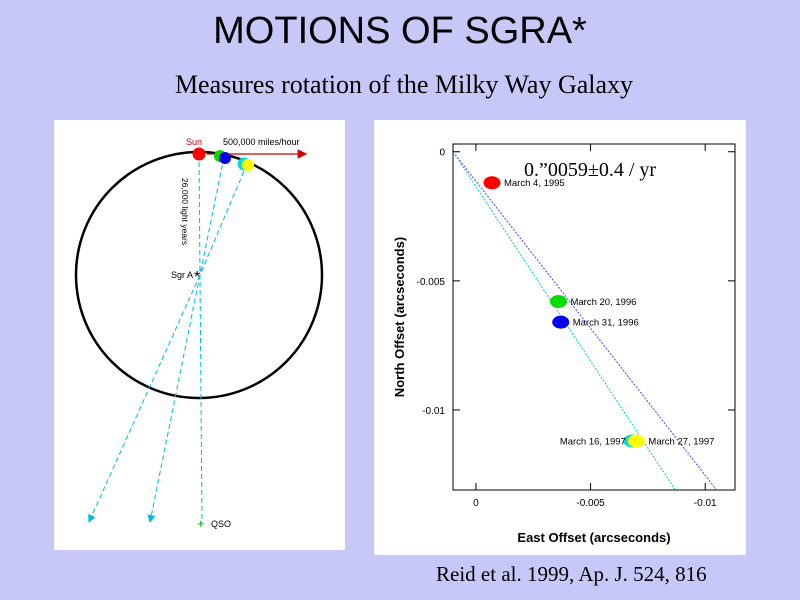 This screenshot has height=600, width=800. Describe the element at coordinates (400, 31) in the screenshot. I see `slide-title: MOTIONS OF SGRA*` at that location.